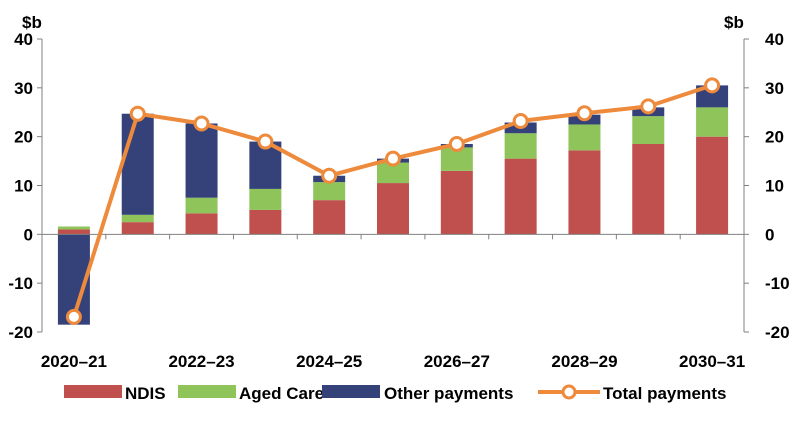  What do you see at coordinates (20, 283) in the screenshot?
I see `left-y-tick-label: -10` at bounding box center [20, 283].